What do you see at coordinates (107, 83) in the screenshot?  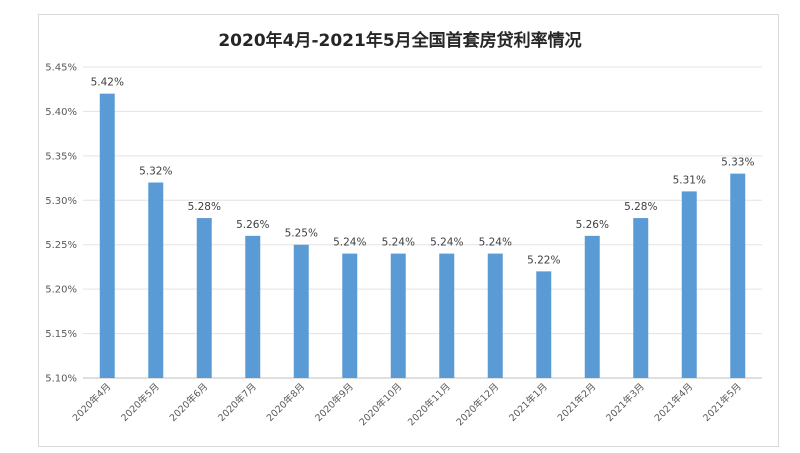 I see `data-label: 5.42%` at bounding box center [107, 83].